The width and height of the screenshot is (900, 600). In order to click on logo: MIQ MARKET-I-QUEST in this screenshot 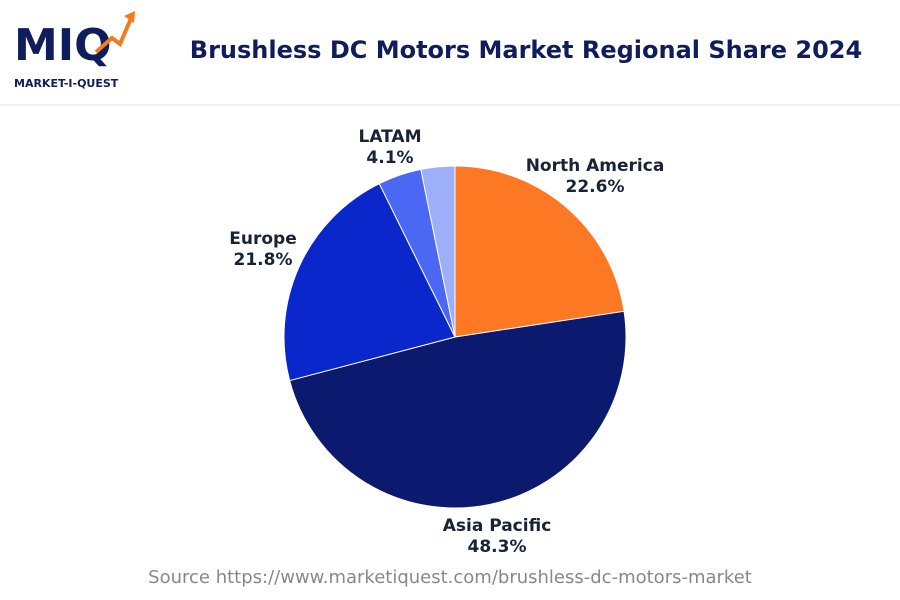, I will do `click(74, 50)`.